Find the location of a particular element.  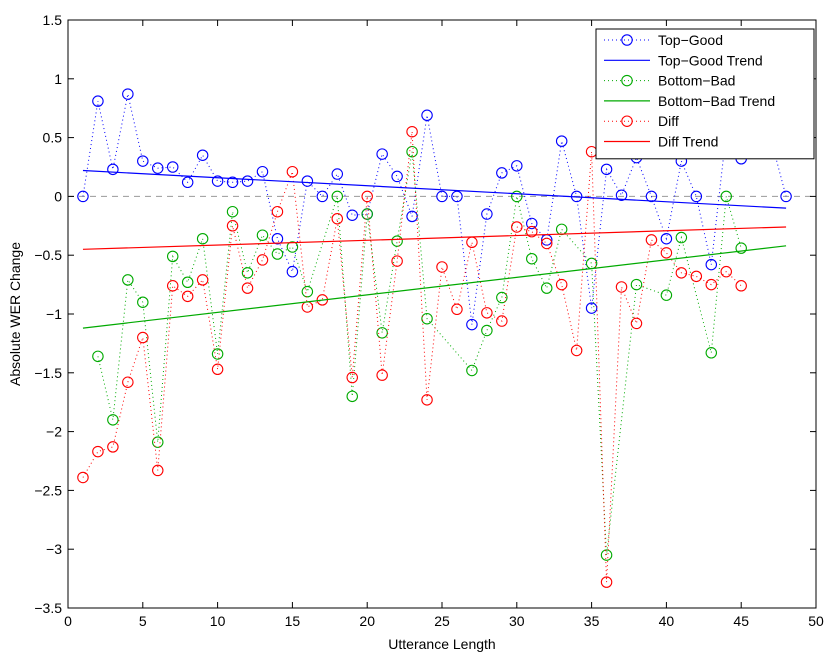

legend-entry-diff-trend: Diff Trend is located at coordinates (661, 142).